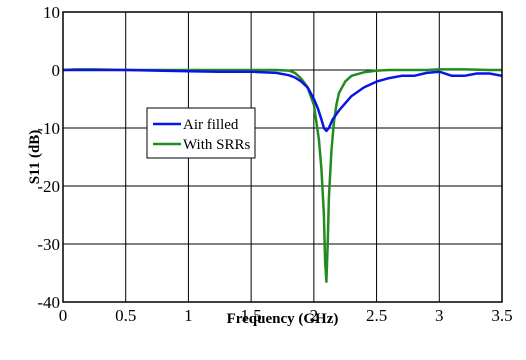 The width and height of the screenshot is (526, 360). I want to click on y-axis-label: S11 (dB), so click(35, 157).